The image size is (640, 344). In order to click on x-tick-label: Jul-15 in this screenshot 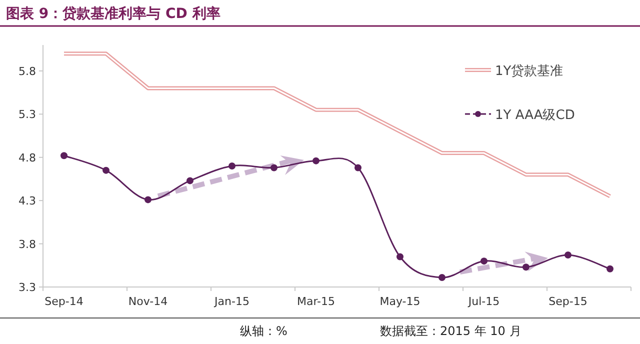, I will do `click(483, 301)`.